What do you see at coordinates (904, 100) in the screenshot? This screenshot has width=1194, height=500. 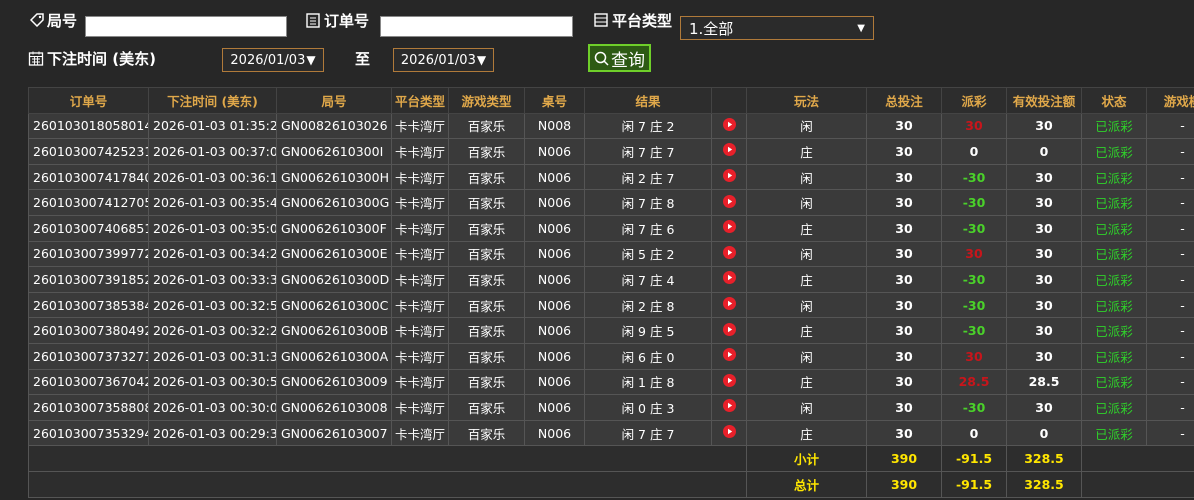 I see `header-cell: 总投注` at bounding box center [904, 100].